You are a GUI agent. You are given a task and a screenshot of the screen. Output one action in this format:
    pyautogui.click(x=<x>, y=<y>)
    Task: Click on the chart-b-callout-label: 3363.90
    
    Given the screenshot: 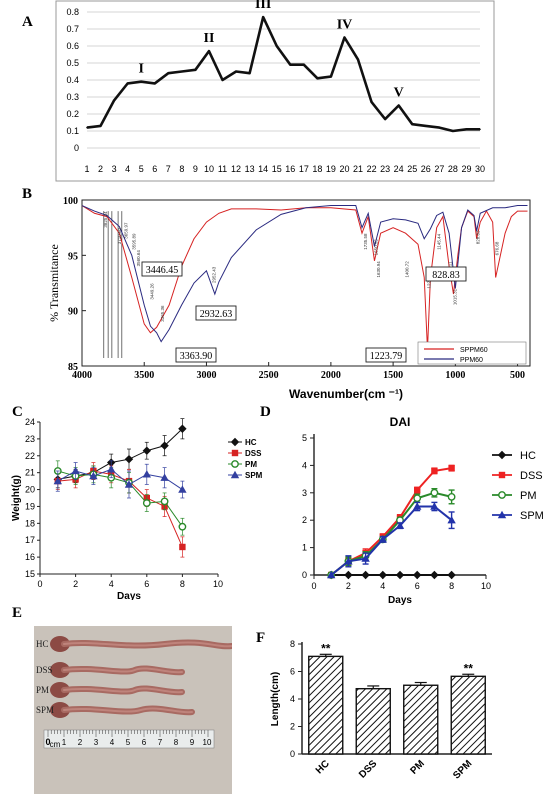 What is the action you would take?
    pyautogui.click(x=196, y=356)
    